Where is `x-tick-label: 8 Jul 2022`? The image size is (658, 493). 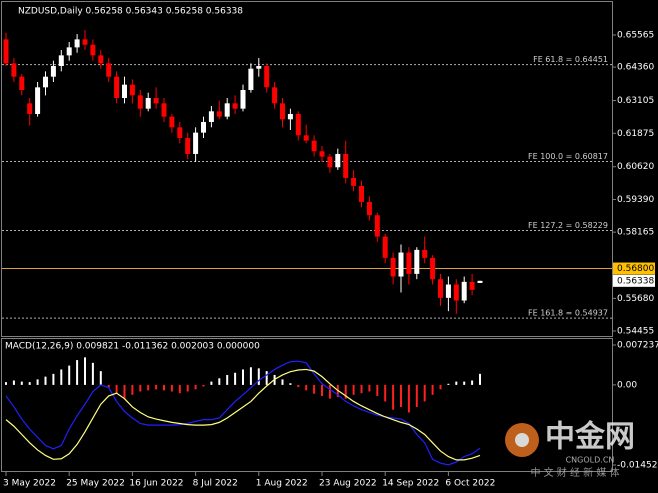 x-tick-label: 8 Jul 2022 is located at coordinates (215, 484).